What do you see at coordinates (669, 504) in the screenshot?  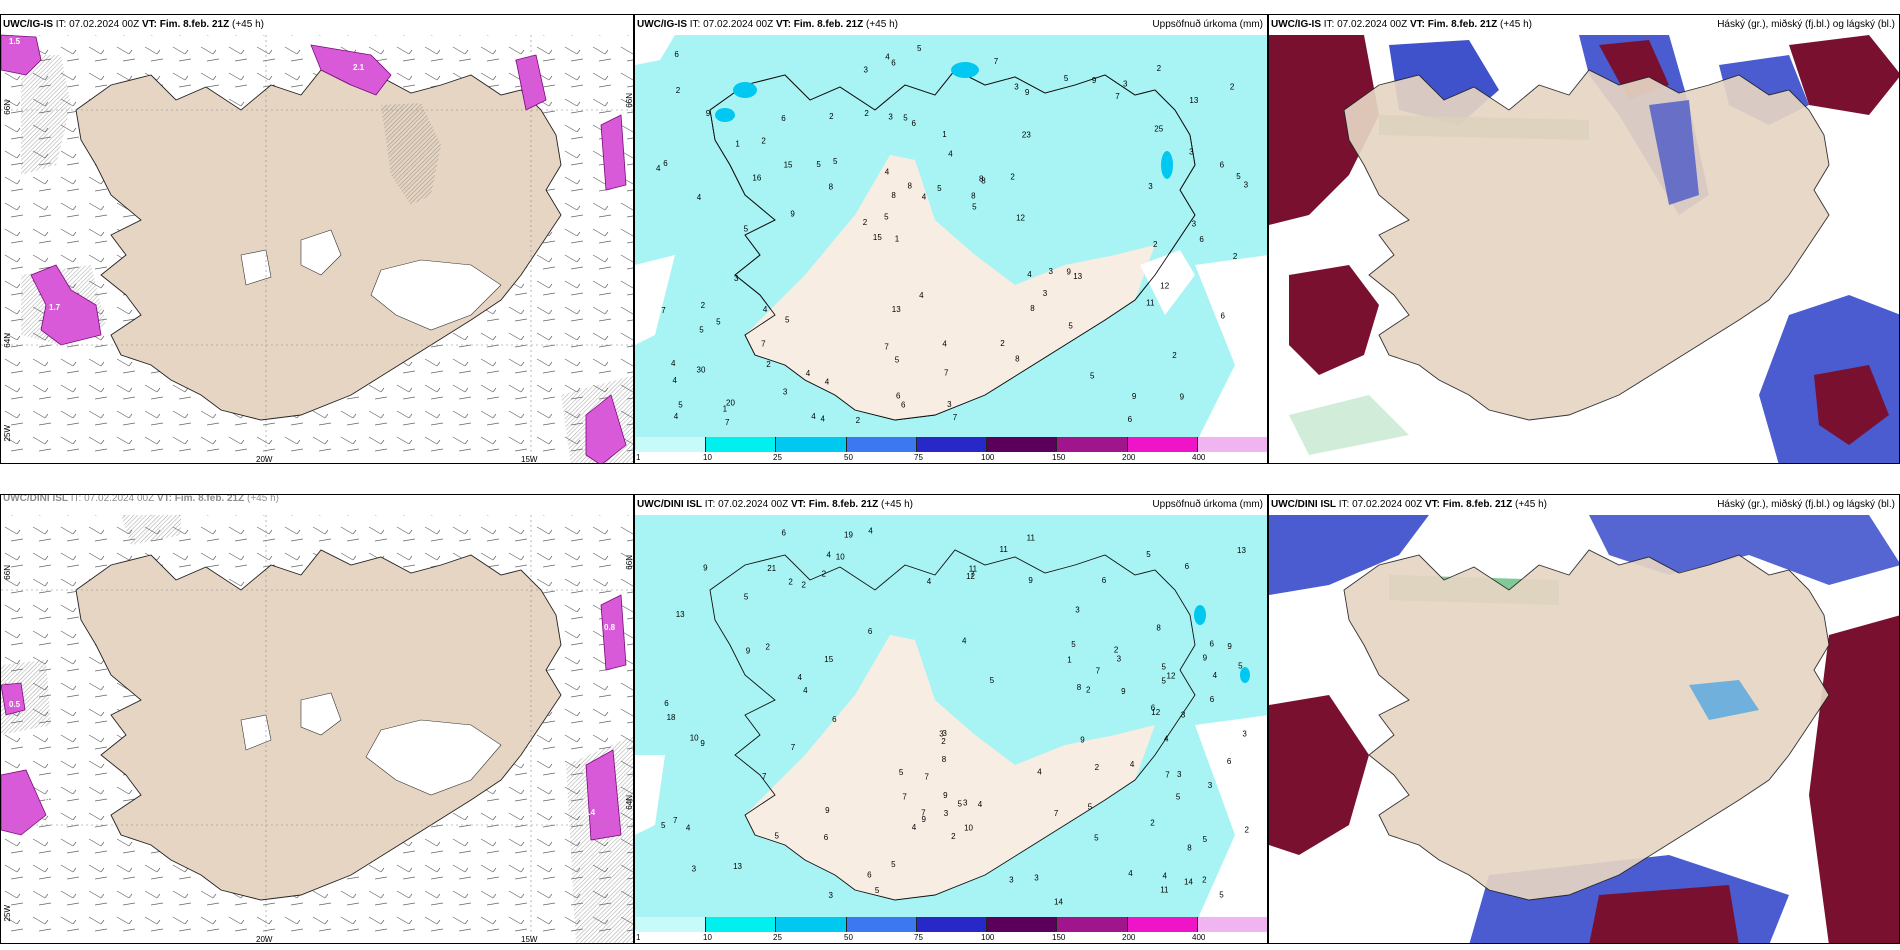 I see `model-name: UWC/DINI ISL` at bounding box center [669, 504].